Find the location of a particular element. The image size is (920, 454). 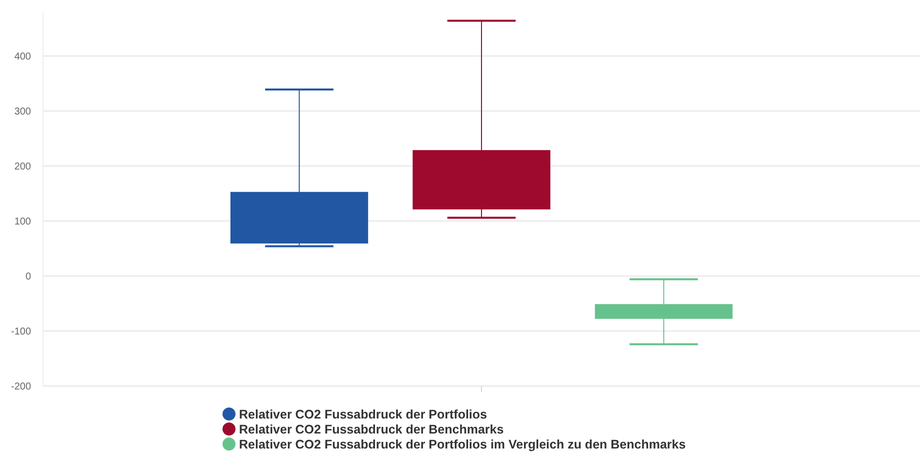

y-tick-label: -100 is located at coordinates (21, 332).